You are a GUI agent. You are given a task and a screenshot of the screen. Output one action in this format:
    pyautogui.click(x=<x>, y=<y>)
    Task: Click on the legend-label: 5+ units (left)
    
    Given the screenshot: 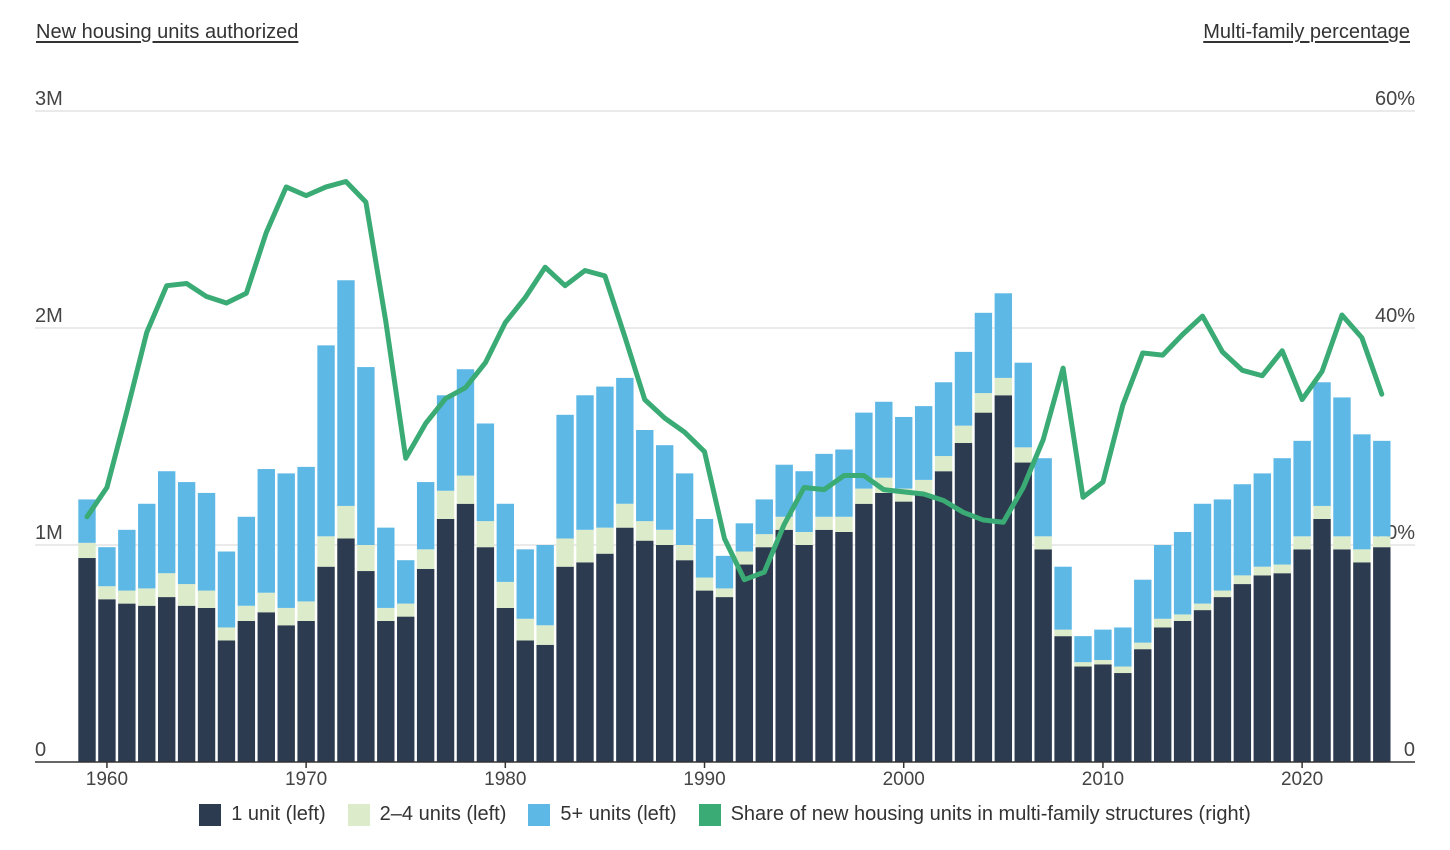 What is the action you would take?
    pyautogui.click(x=618, y=814)
    